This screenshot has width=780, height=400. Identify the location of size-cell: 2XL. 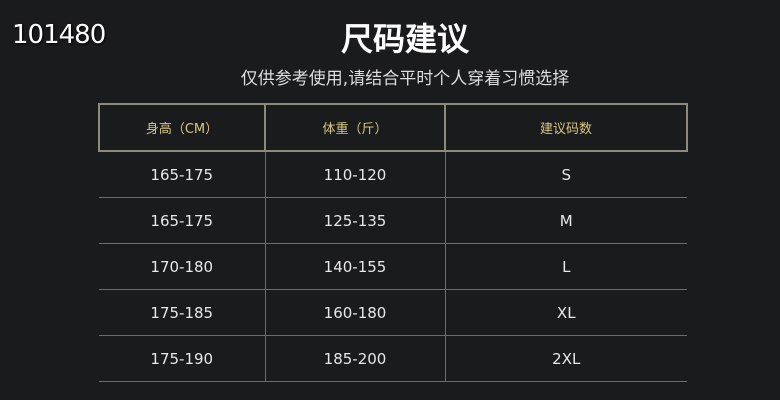
(565, 358).